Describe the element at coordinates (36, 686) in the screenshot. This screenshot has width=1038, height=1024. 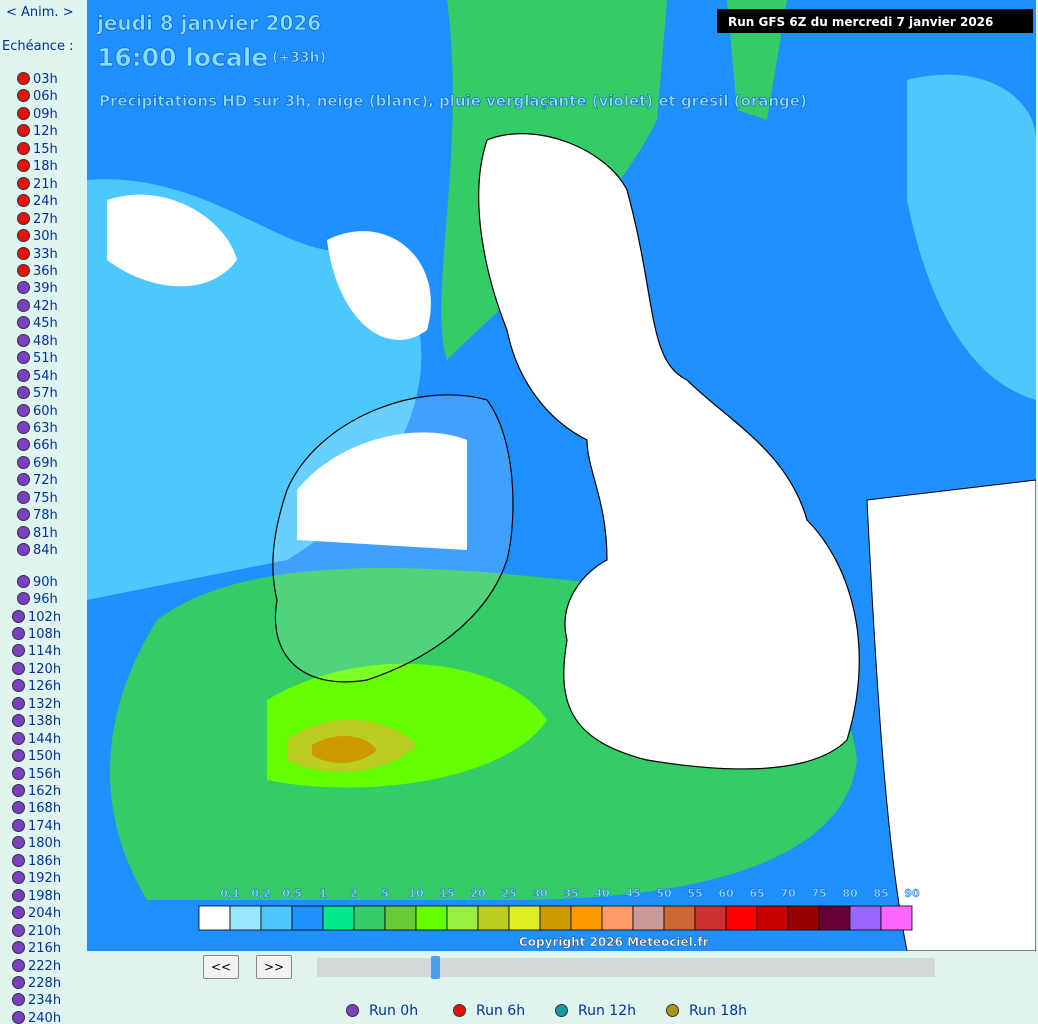
I see `hour-link: 126h` at that location.